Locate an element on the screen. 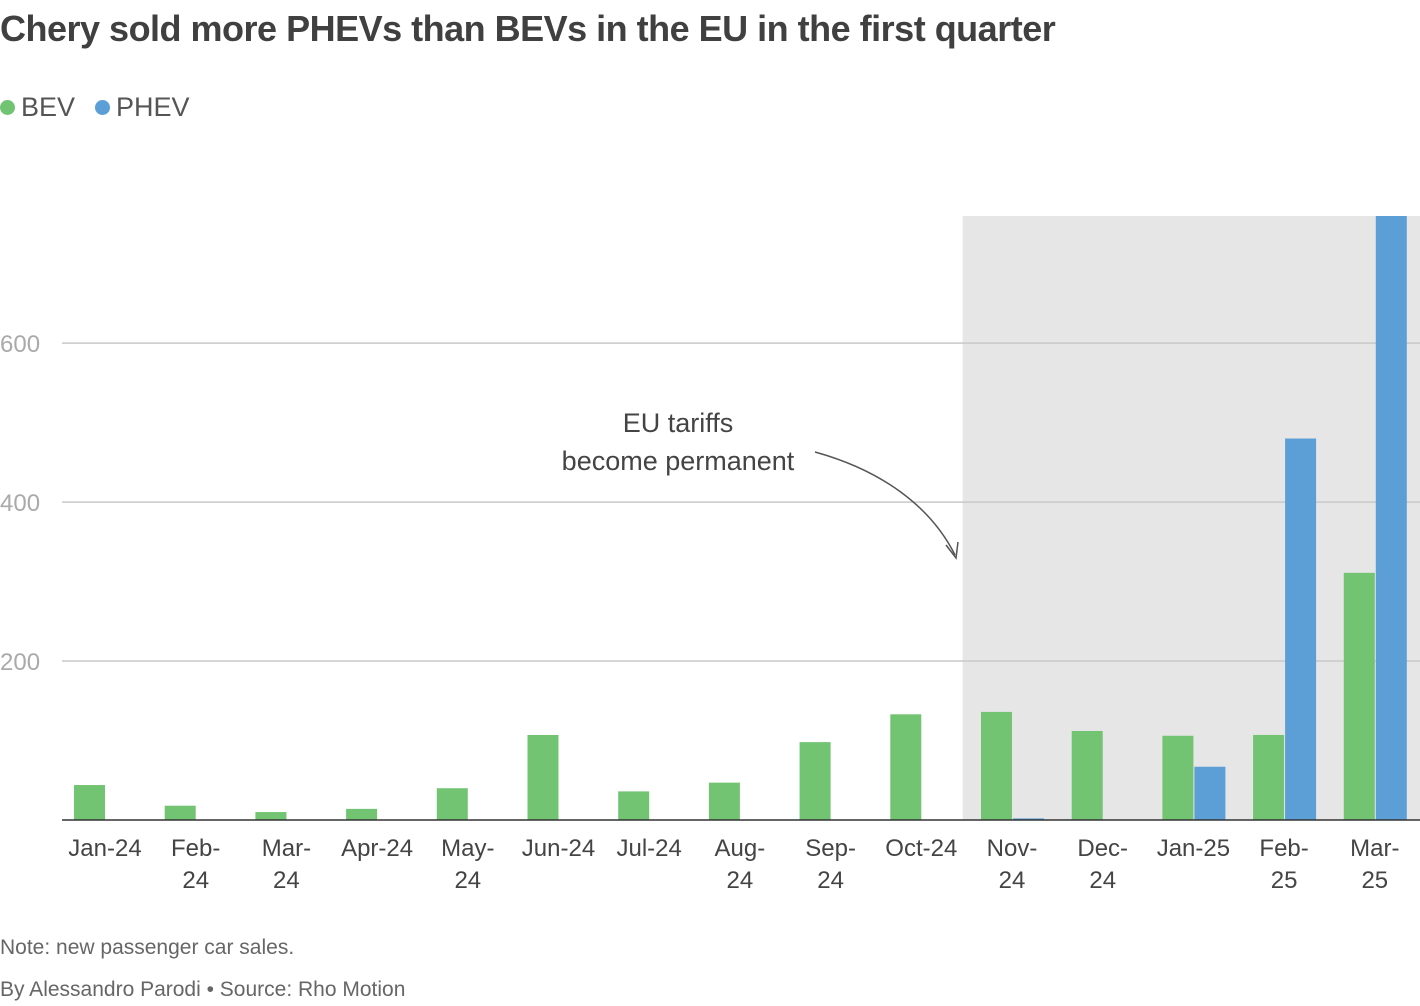 This screenshot has width=1420, height=1006. x-tick-label: Jul-24 is located at coordinates (649, 848).